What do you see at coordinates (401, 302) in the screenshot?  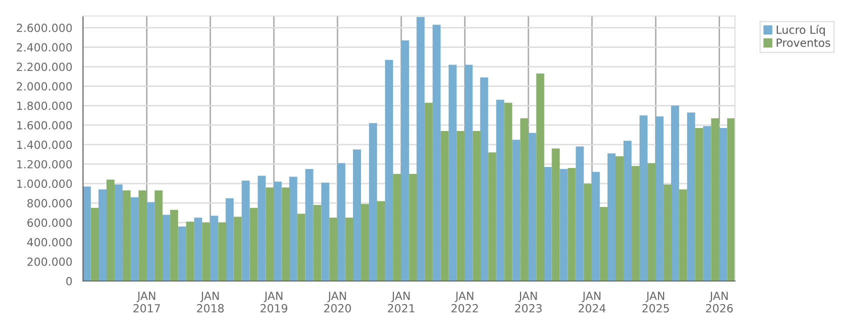 I see `x-tick-label: JAN 2021` at bounding box center [401, 302].